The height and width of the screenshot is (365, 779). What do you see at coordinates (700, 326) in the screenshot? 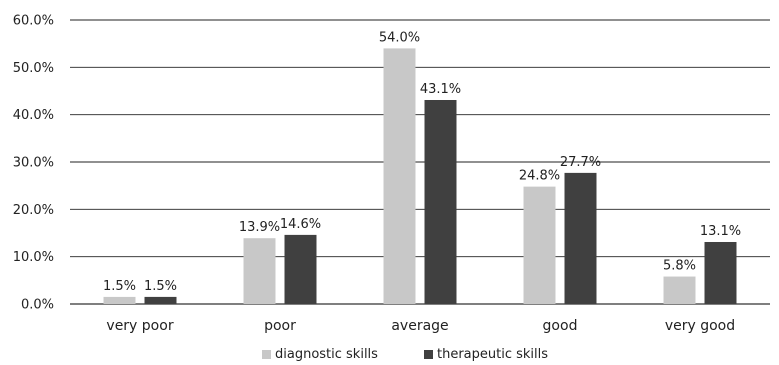
I see `category-label: very good` at bounding box center [700, 326].